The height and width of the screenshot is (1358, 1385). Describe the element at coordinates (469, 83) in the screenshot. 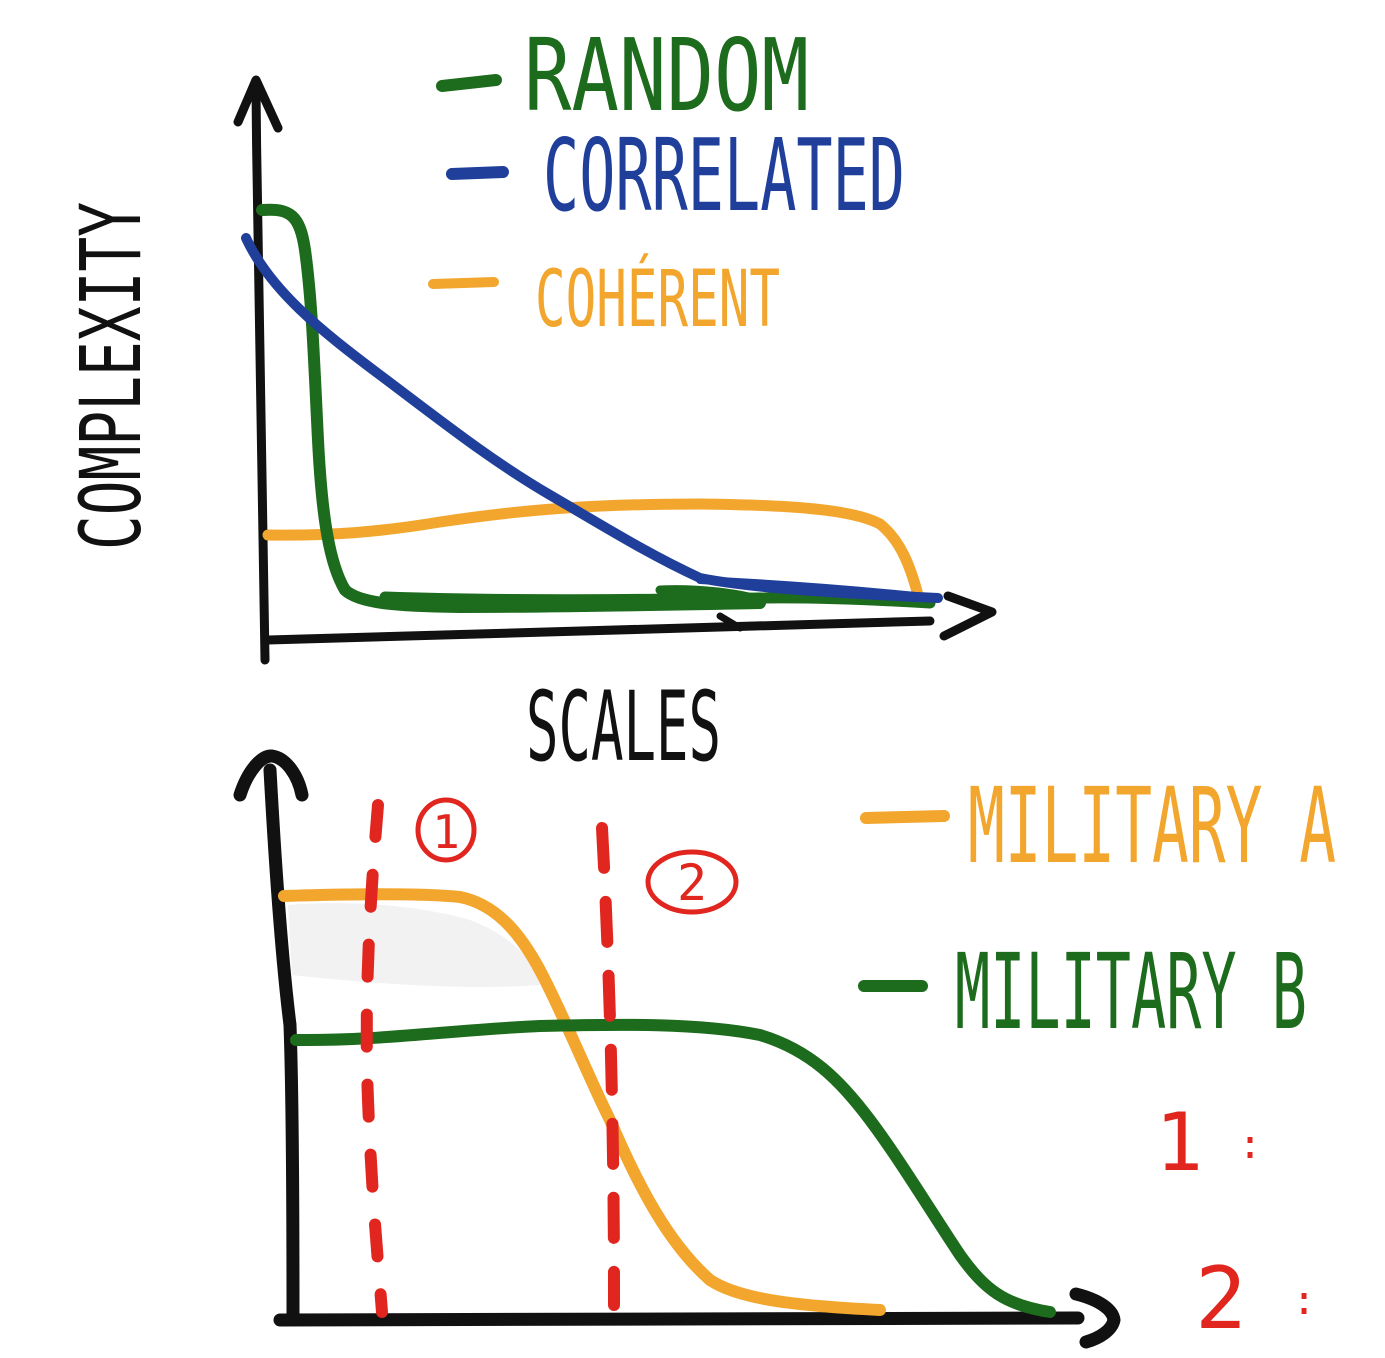

I see `legend-dash-random` at that location.